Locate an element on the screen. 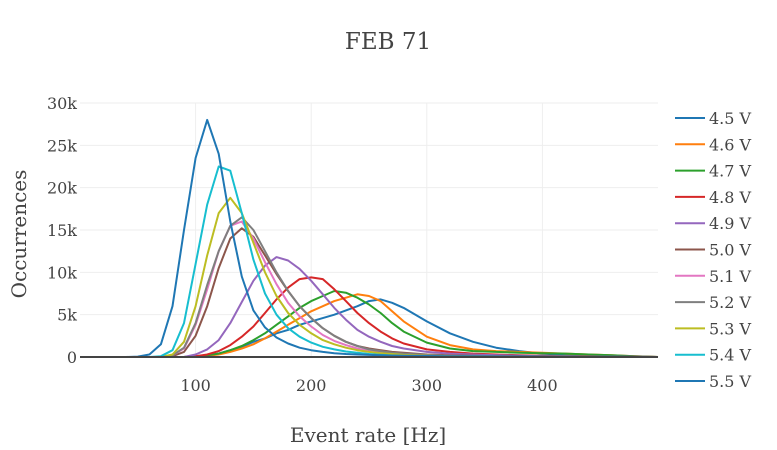 The image size is (777, 450). legend-item: 5.1 V is located at coordinates (713, 276).